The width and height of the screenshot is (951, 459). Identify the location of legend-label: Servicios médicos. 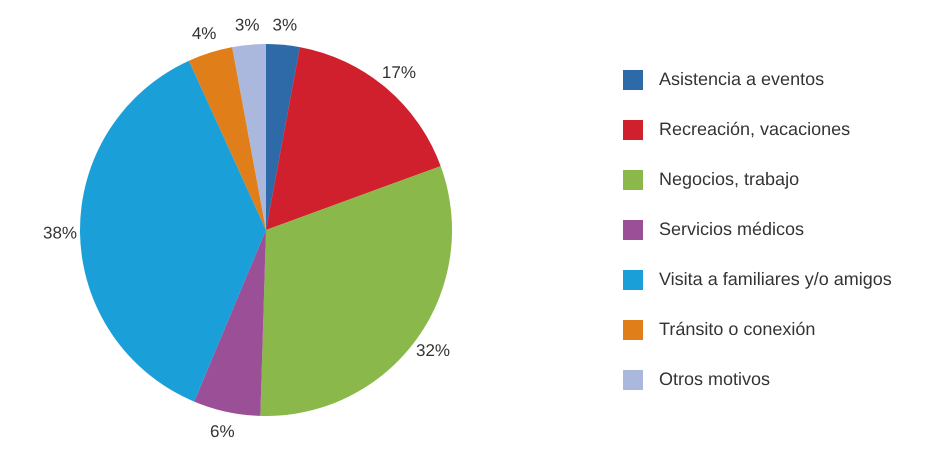
(731, 229).